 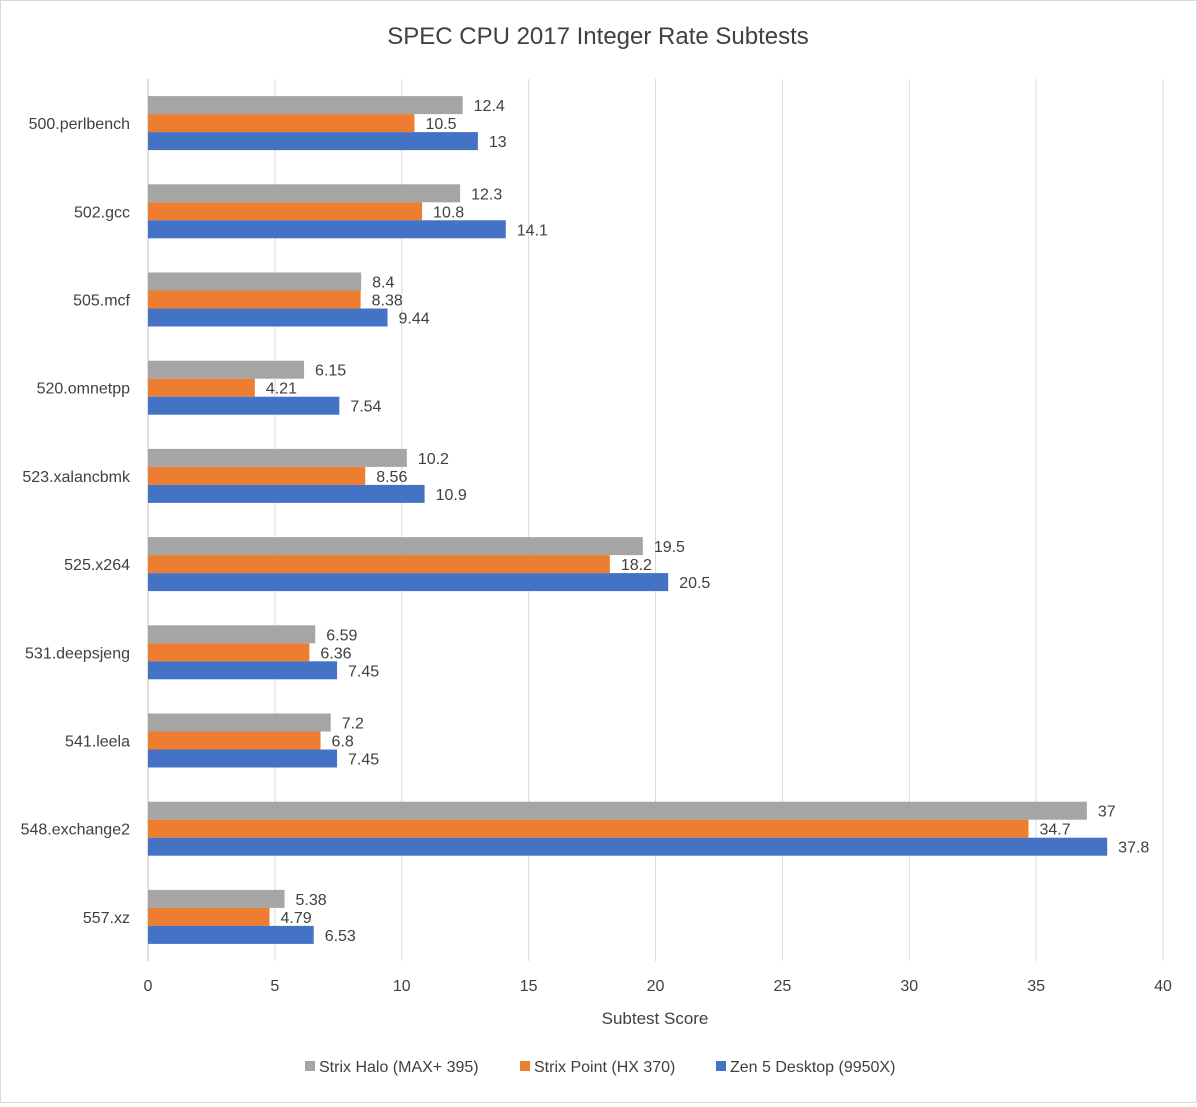 I want to click on data-label: 14.1, so click(x=532, y=230).